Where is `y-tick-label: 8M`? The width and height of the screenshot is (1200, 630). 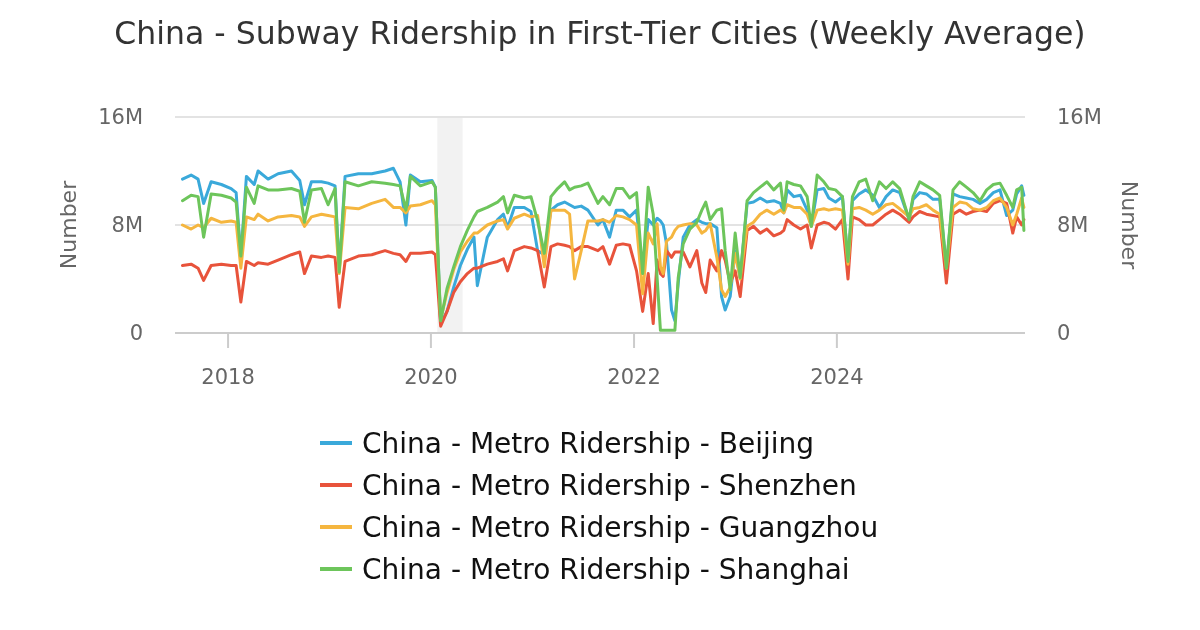 y-tick-label: 8M is located at coordinates (127, 225).